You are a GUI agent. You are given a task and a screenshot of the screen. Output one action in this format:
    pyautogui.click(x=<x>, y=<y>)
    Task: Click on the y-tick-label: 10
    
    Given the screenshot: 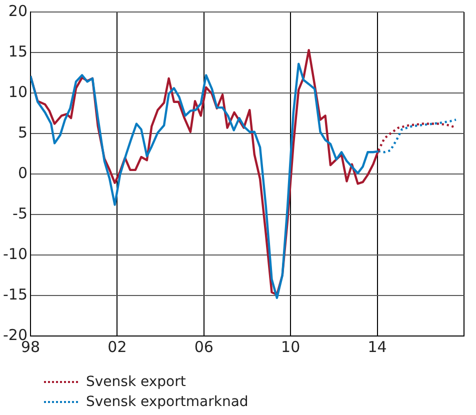 What is the action you would take?
    pyautogui.click(x=18, y=91)
    